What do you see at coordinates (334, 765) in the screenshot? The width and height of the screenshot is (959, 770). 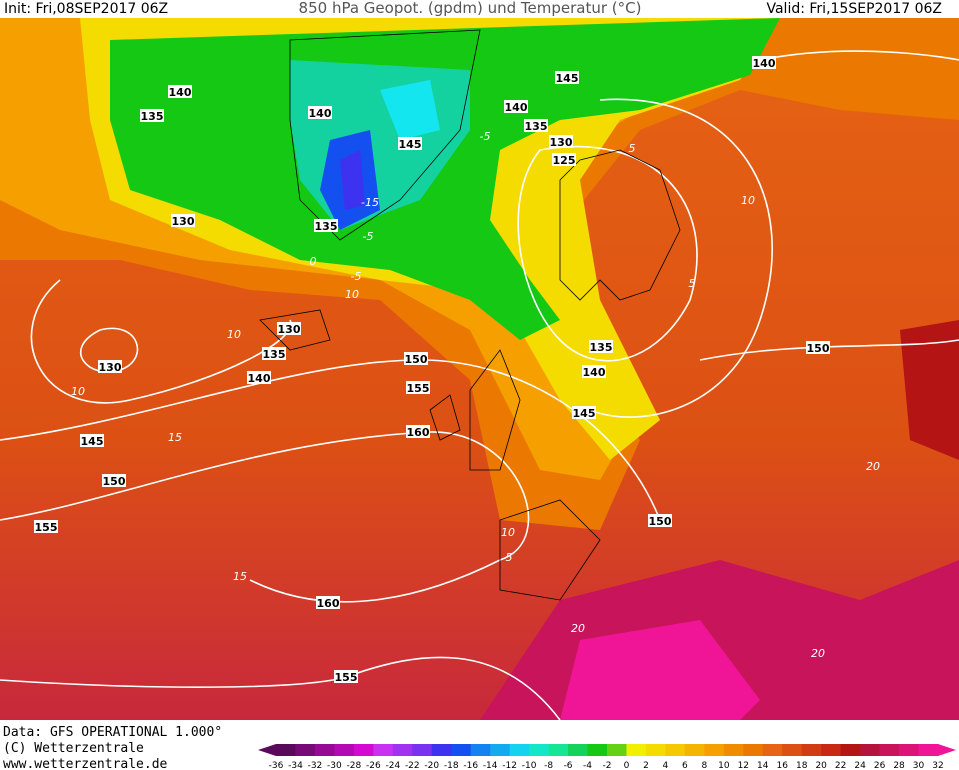 I see `legend-label: -30` at bounding box center [334, 765].